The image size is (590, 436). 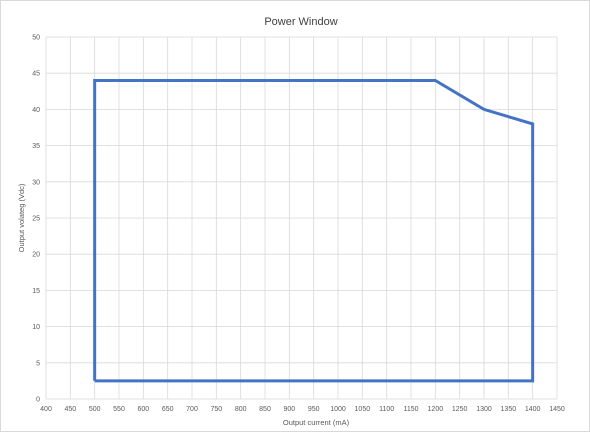 What do you see at coordinates (289, 409) in the screenshot?
I see `x-tick-label: 900` at bounding box center [289, 409].